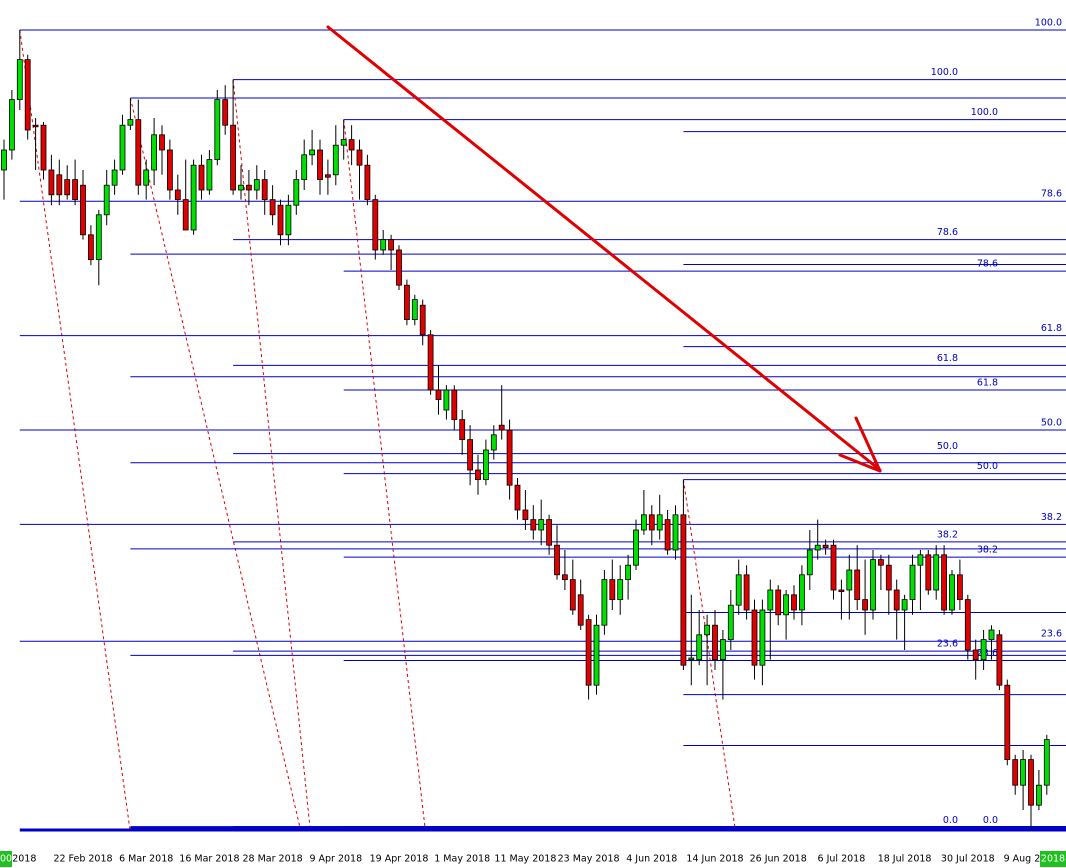  What do you see at coordinates (19, 859) in the screenshot?
I see `x-tick-label: b 2018` at bounding box center [19, 859].